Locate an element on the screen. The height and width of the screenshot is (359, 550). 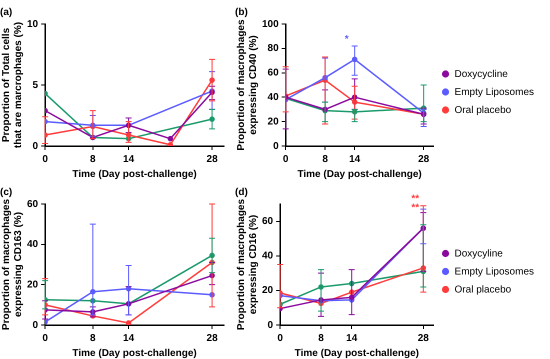
y-tick-label: 10 is located at coordinates (33, 24).